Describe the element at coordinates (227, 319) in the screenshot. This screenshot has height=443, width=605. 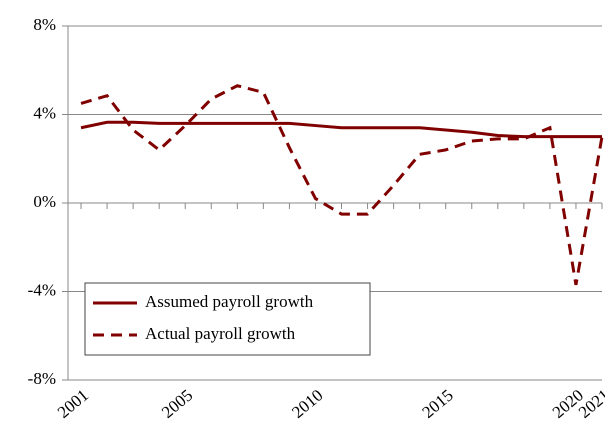
I see `legend-box` at that location.